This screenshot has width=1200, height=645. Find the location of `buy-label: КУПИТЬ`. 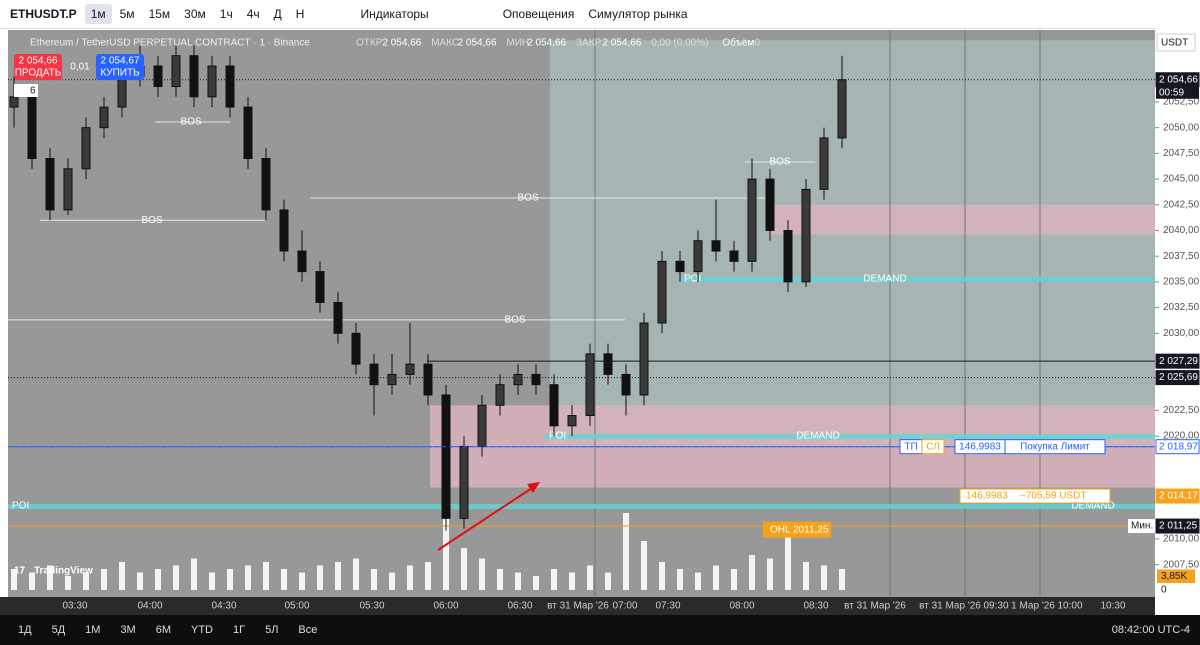

buy-label: КУПИТЬ is located at coordinates (120, 73).